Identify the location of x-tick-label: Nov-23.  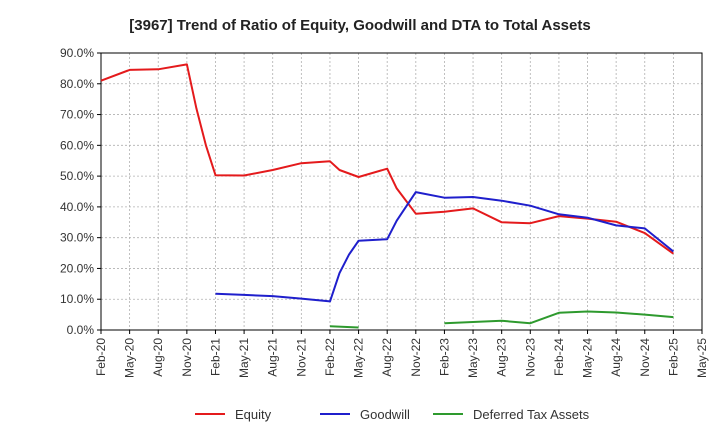
(530, 357).